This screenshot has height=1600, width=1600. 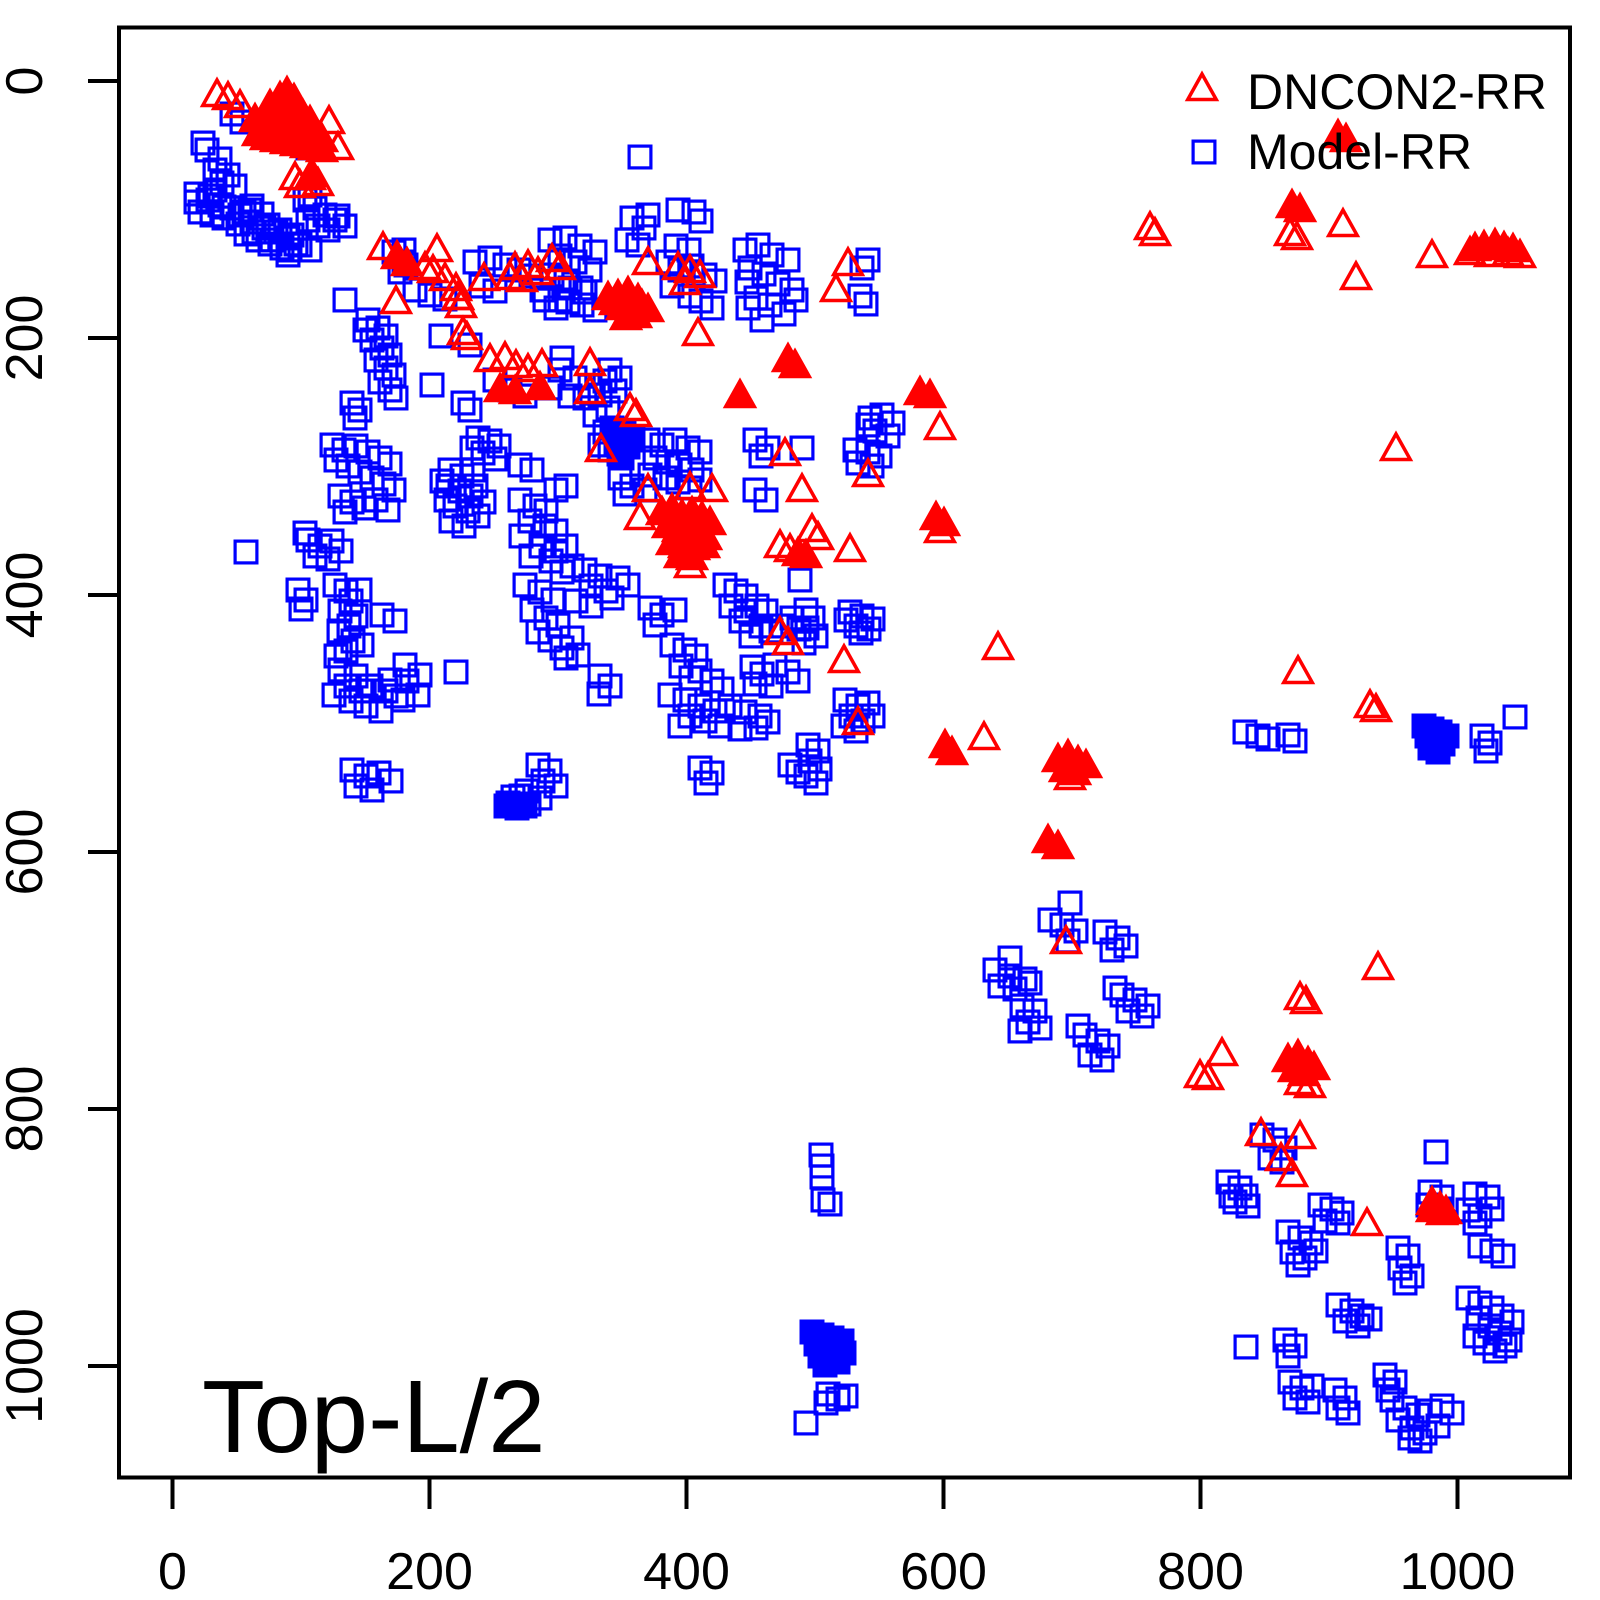 I want to click on svg-text: Model-RR, so click(x=1359, y=152).